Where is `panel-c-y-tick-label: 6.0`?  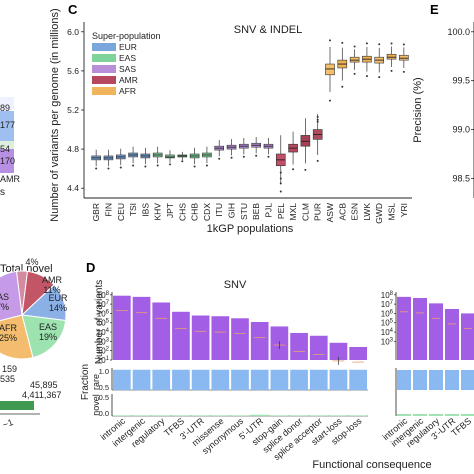 panel-c-y-tick-label: 6.0 is located at coordinates (73, 32).